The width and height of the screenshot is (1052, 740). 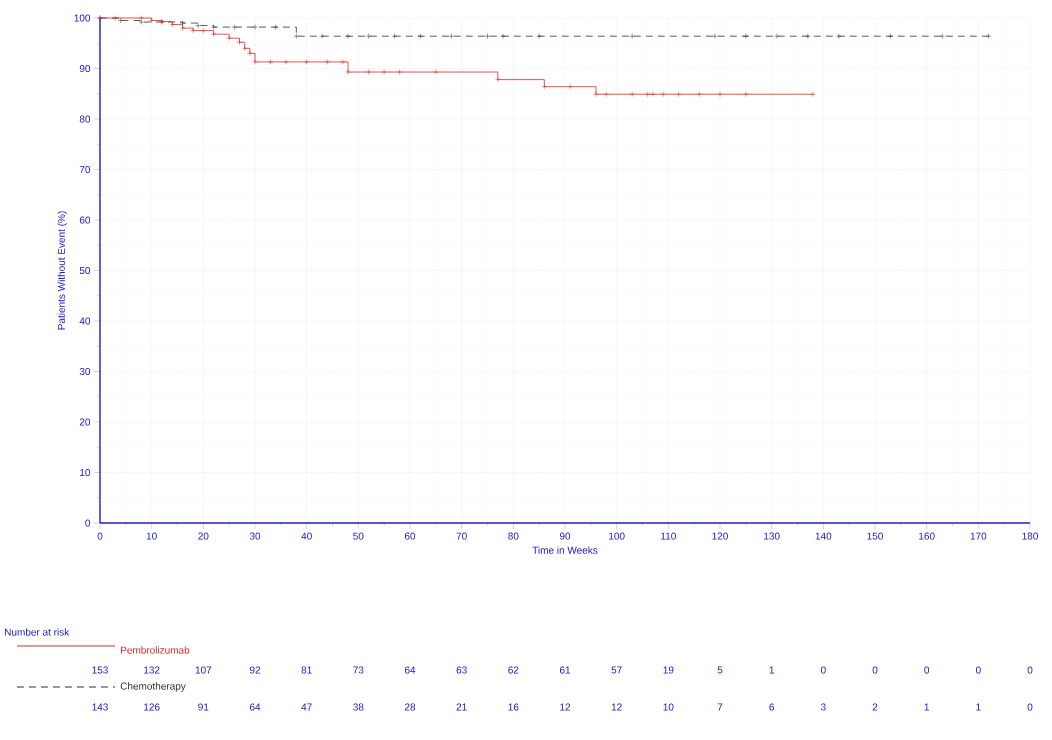 I want to click on x-tick-label: 140, so click(x=823, y=536).